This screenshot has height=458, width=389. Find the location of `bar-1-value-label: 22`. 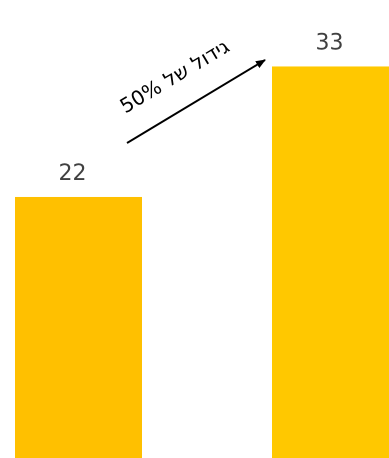

bar-1-value-label: 22 is located at coordinates (73, 173).